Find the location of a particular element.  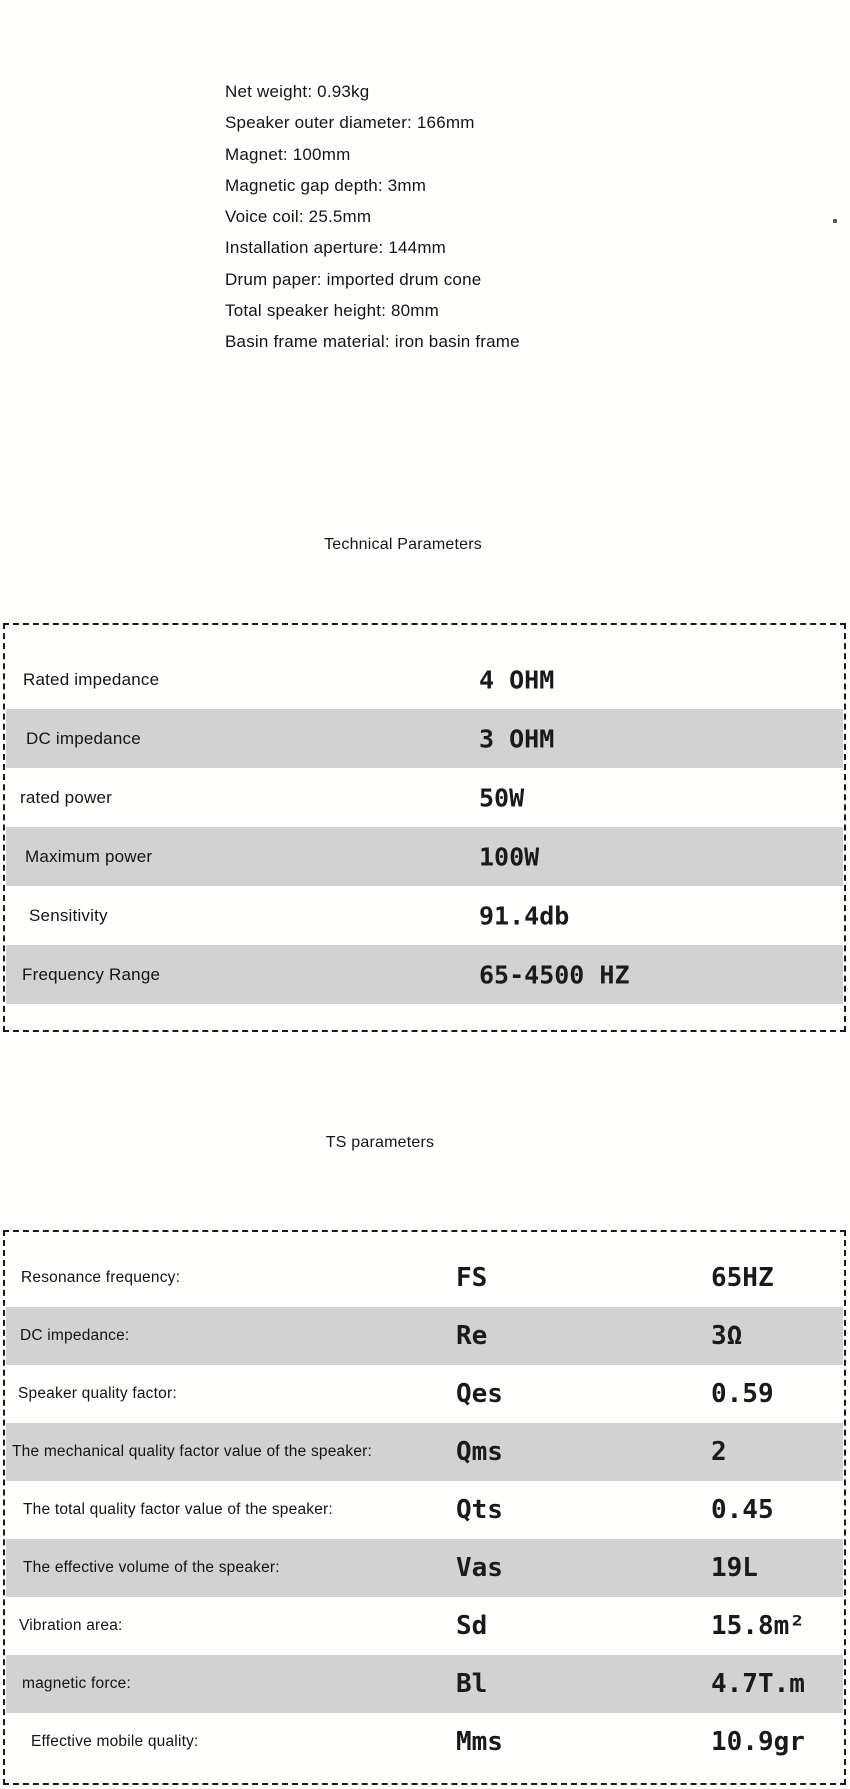

row-label: DC impedance is located at coordinates (83, 738).